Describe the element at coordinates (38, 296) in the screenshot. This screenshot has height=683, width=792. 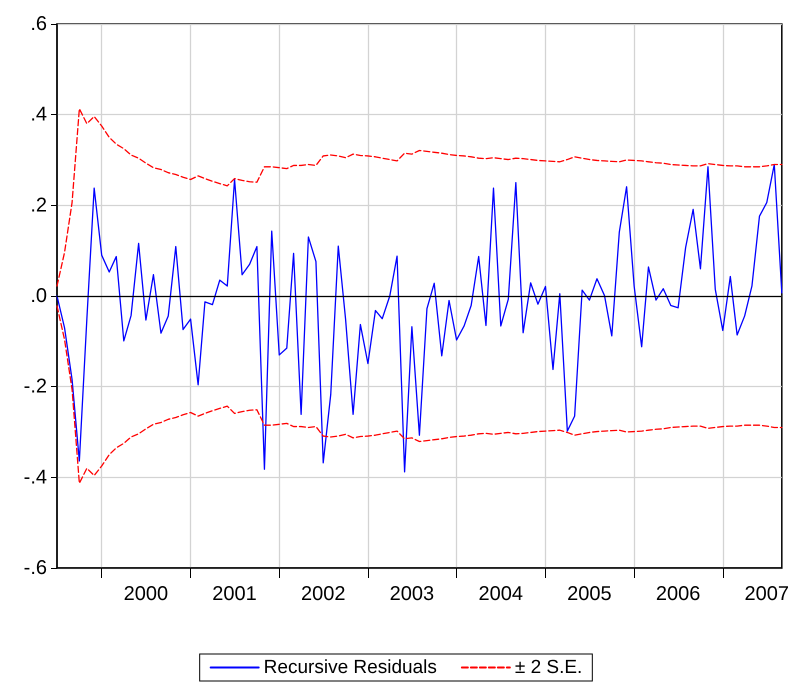
I see `y-tick-label: .0` at that location.